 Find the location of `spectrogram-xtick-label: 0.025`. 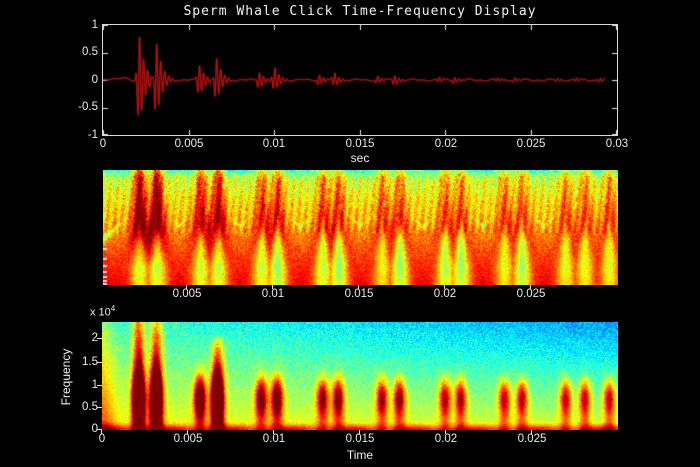

spectrogram-xtick-label: 0.025 is located at coordinates (532, 439).